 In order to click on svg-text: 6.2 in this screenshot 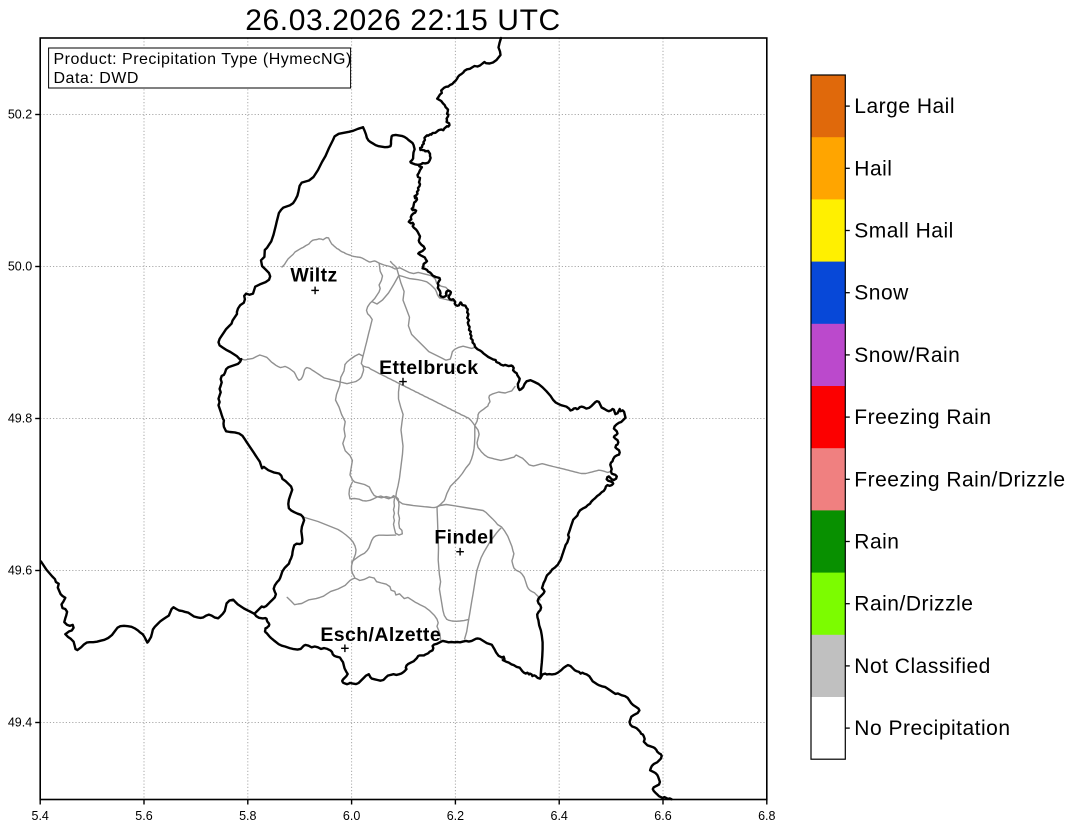, I will do `click(455, 816)`.